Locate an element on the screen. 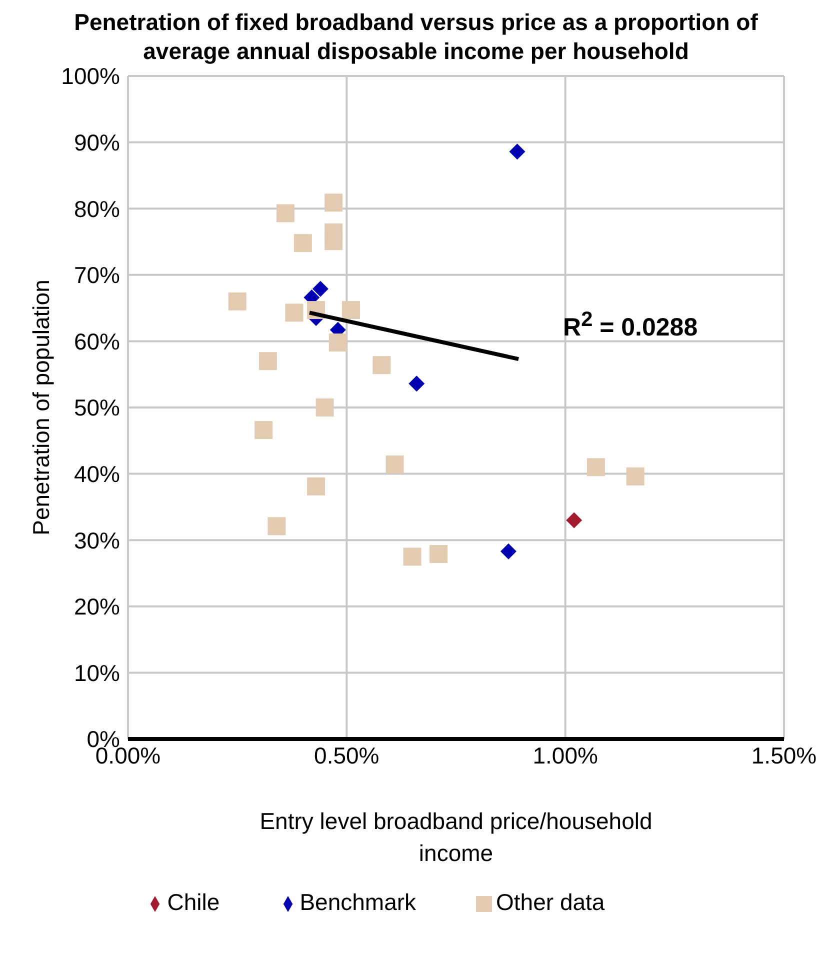 The width and height of the screenshot is (832, 978). y-tick-label: 60% is located at coordinates (97, 341).